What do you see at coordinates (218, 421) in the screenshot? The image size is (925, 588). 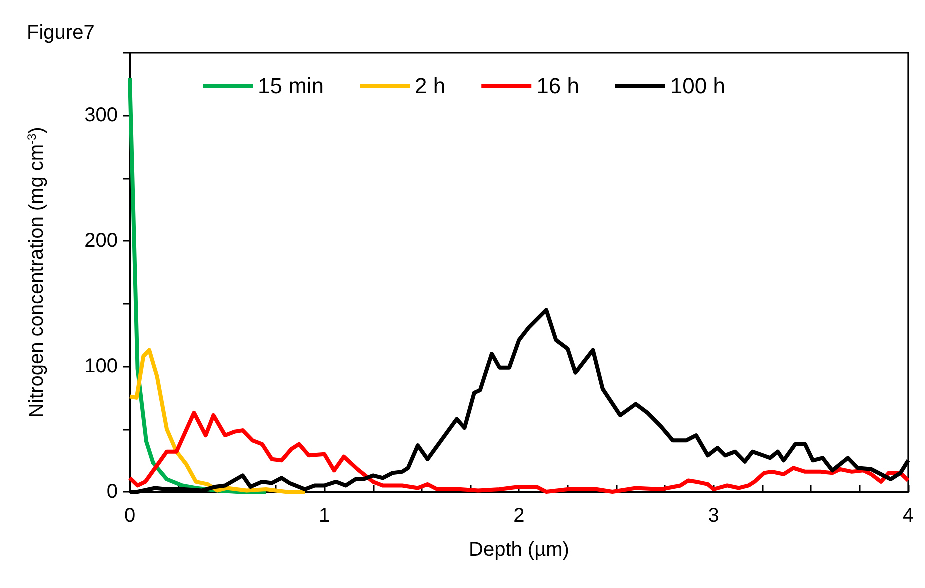 I see `line-series` at bounding box center [218, 421].